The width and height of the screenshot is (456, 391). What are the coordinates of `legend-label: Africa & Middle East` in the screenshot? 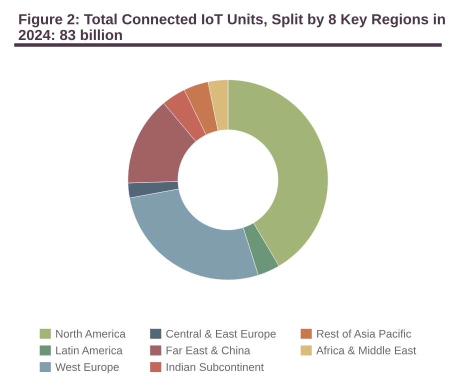 It's located at (366, 350).